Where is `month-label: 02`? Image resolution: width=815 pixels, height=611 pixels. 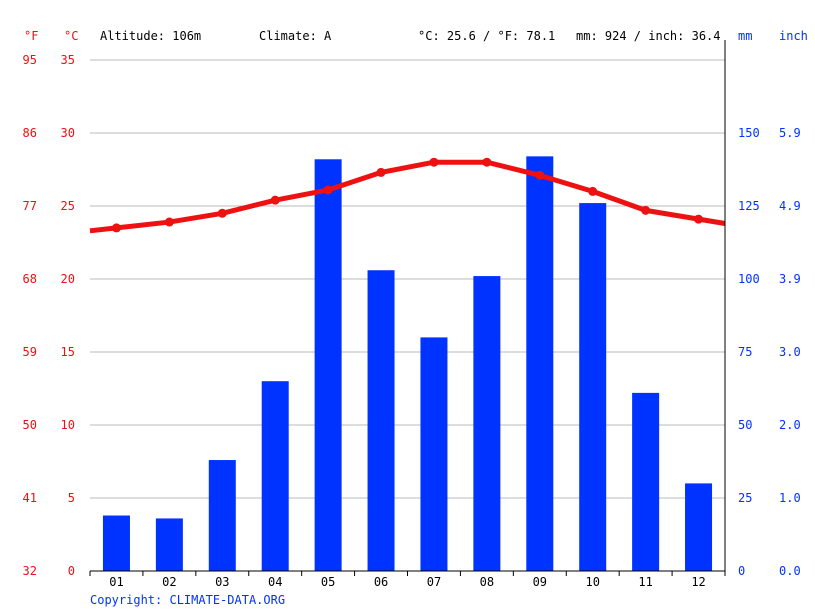 month-label: 02 is located at coordinates (169, 582).